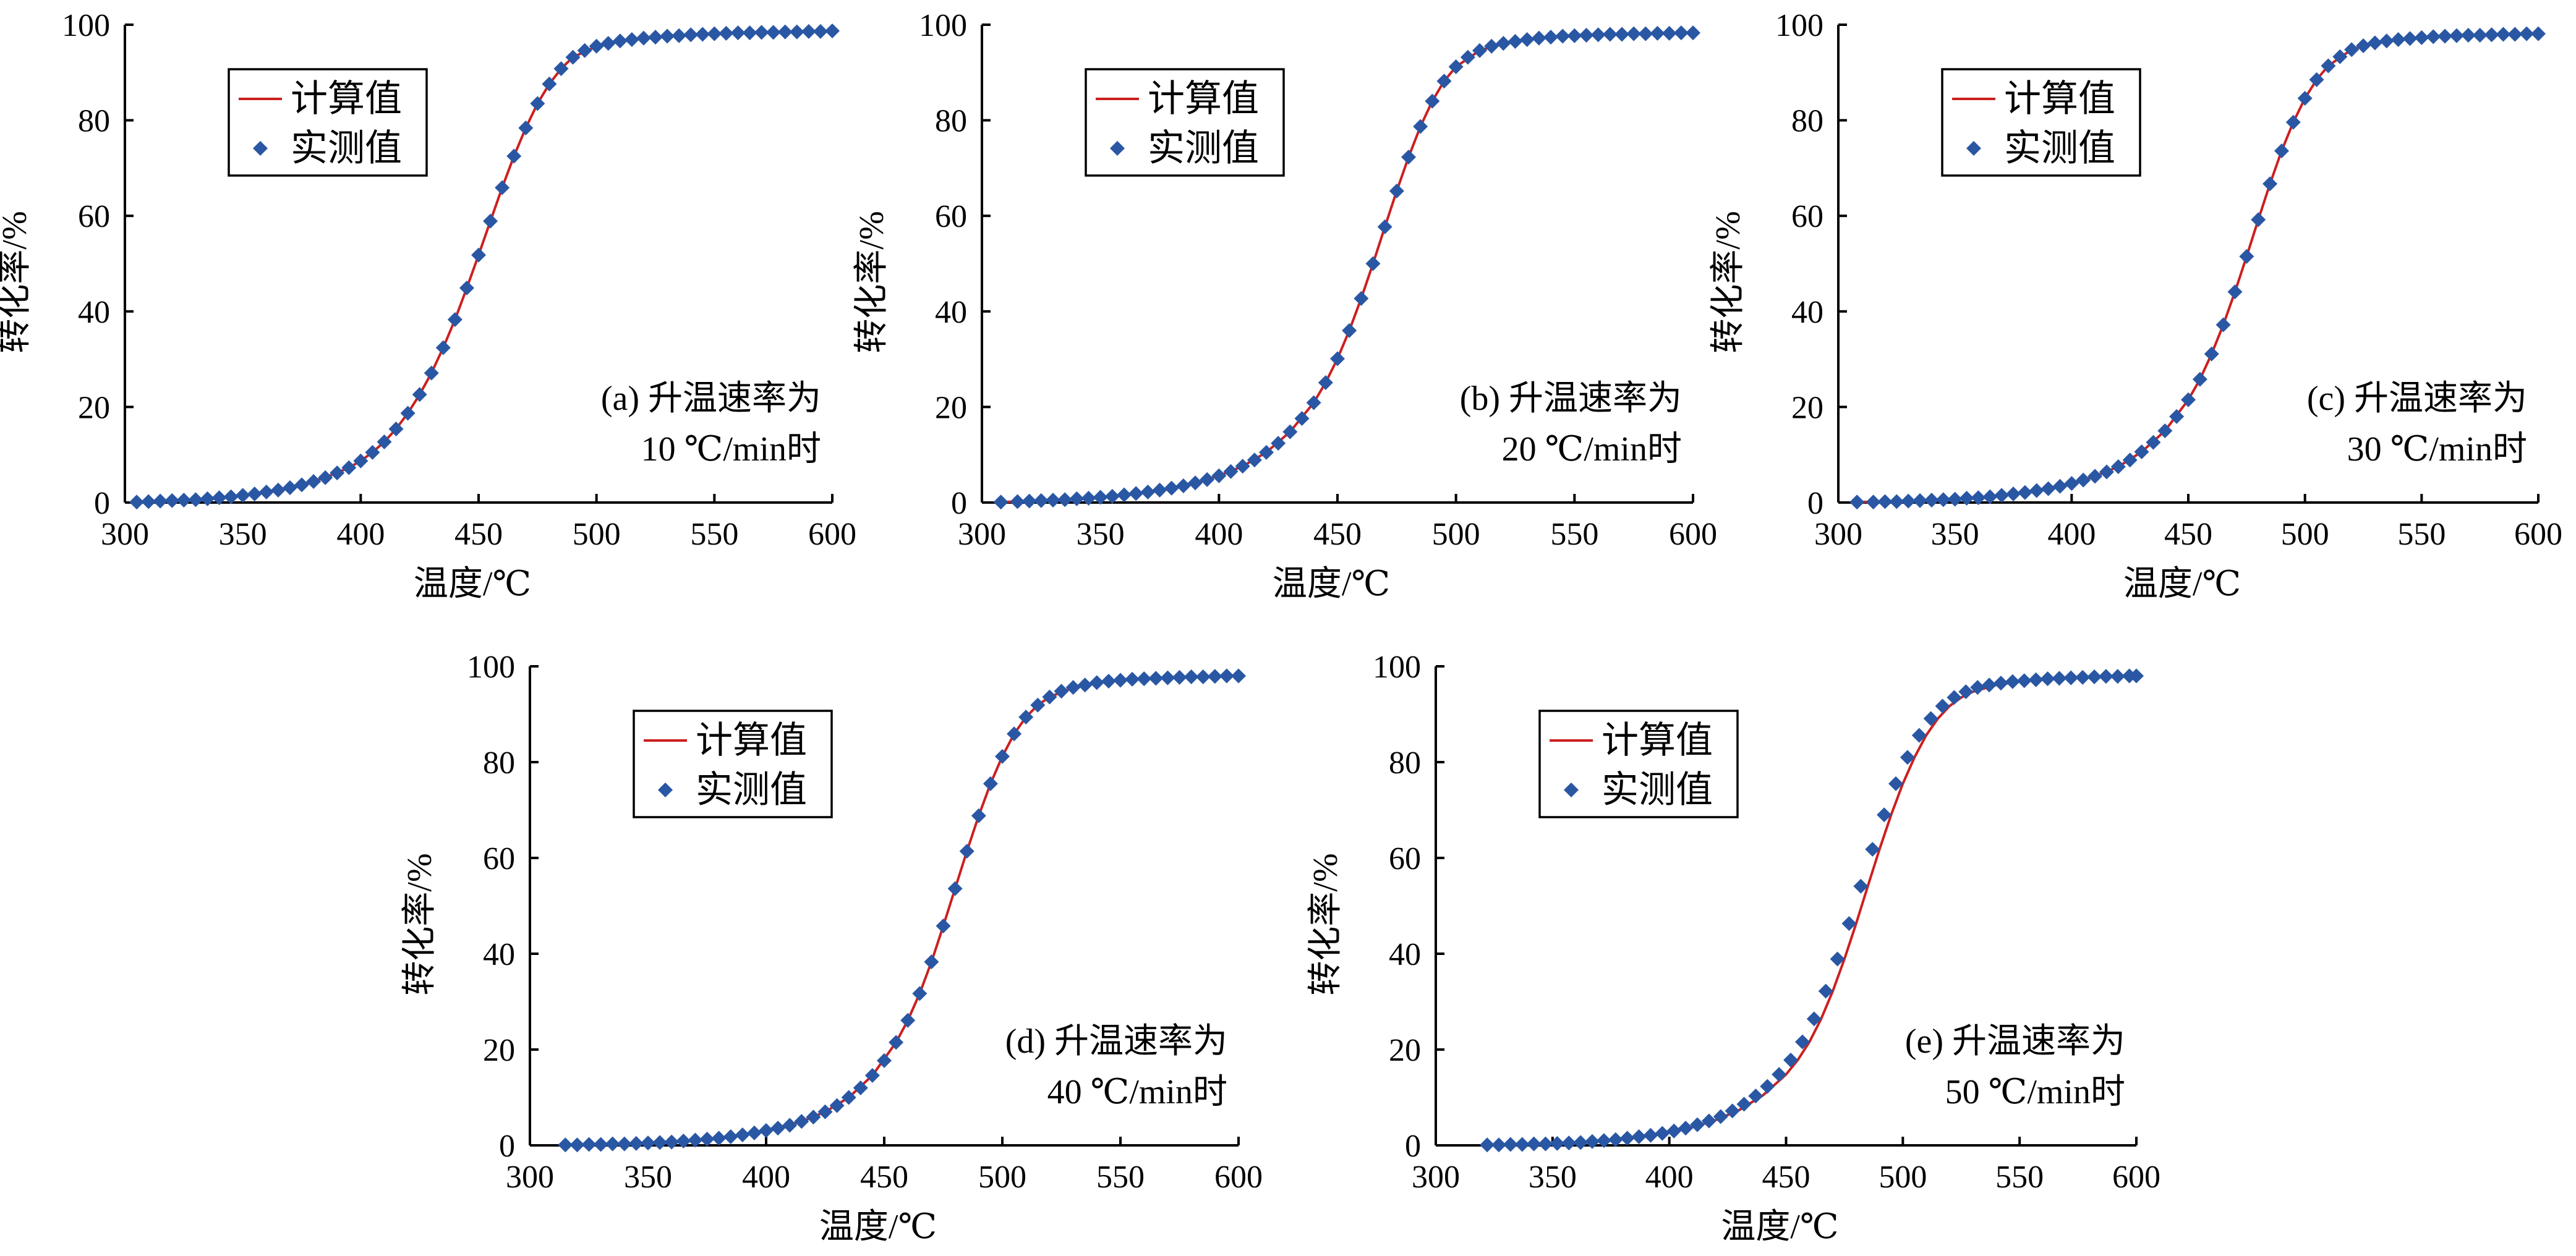 Image resolution: width=2576 pixels, height=1256 pixels. Describe the element at coordinates (1592, 449) in the screenshot. I see `panel-annotation-line2: 20 ℃/min时` at that location.